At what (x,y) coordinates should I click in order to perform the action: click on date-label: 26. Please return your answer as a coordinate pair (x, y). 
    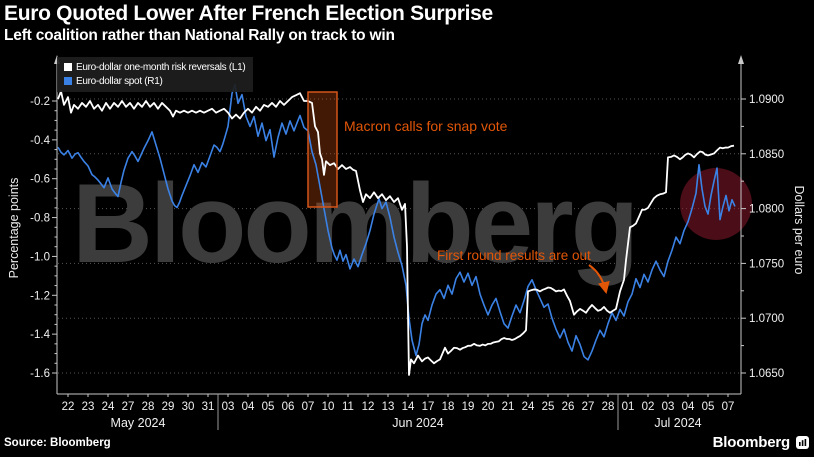
    Looking at the image, I should click on (568, 407).